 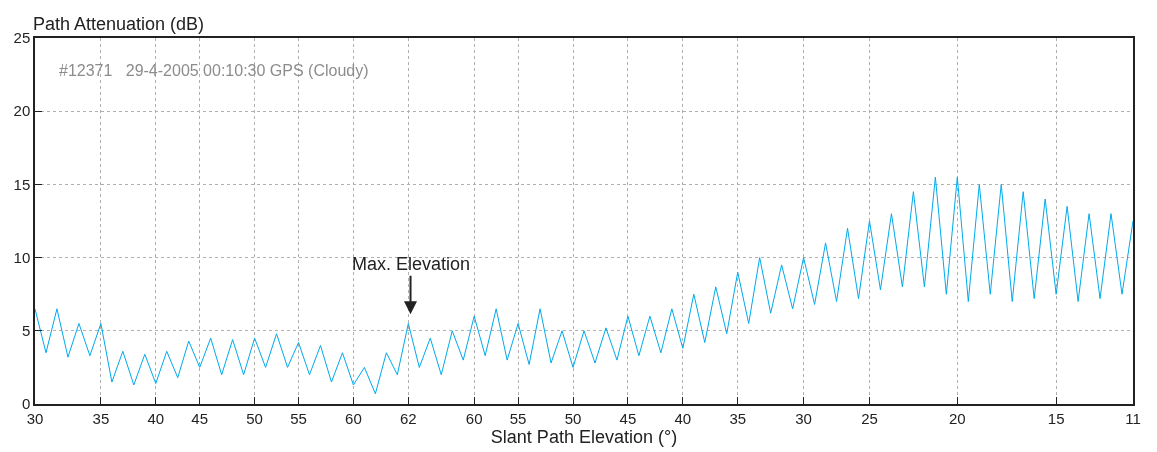 What do you see at coordinates (214, 70) in the screenshot?
I see `annotation: #12371 29-4-2005 00:10:30 GPS (Cloudy)` at bounding box center [214, 70].